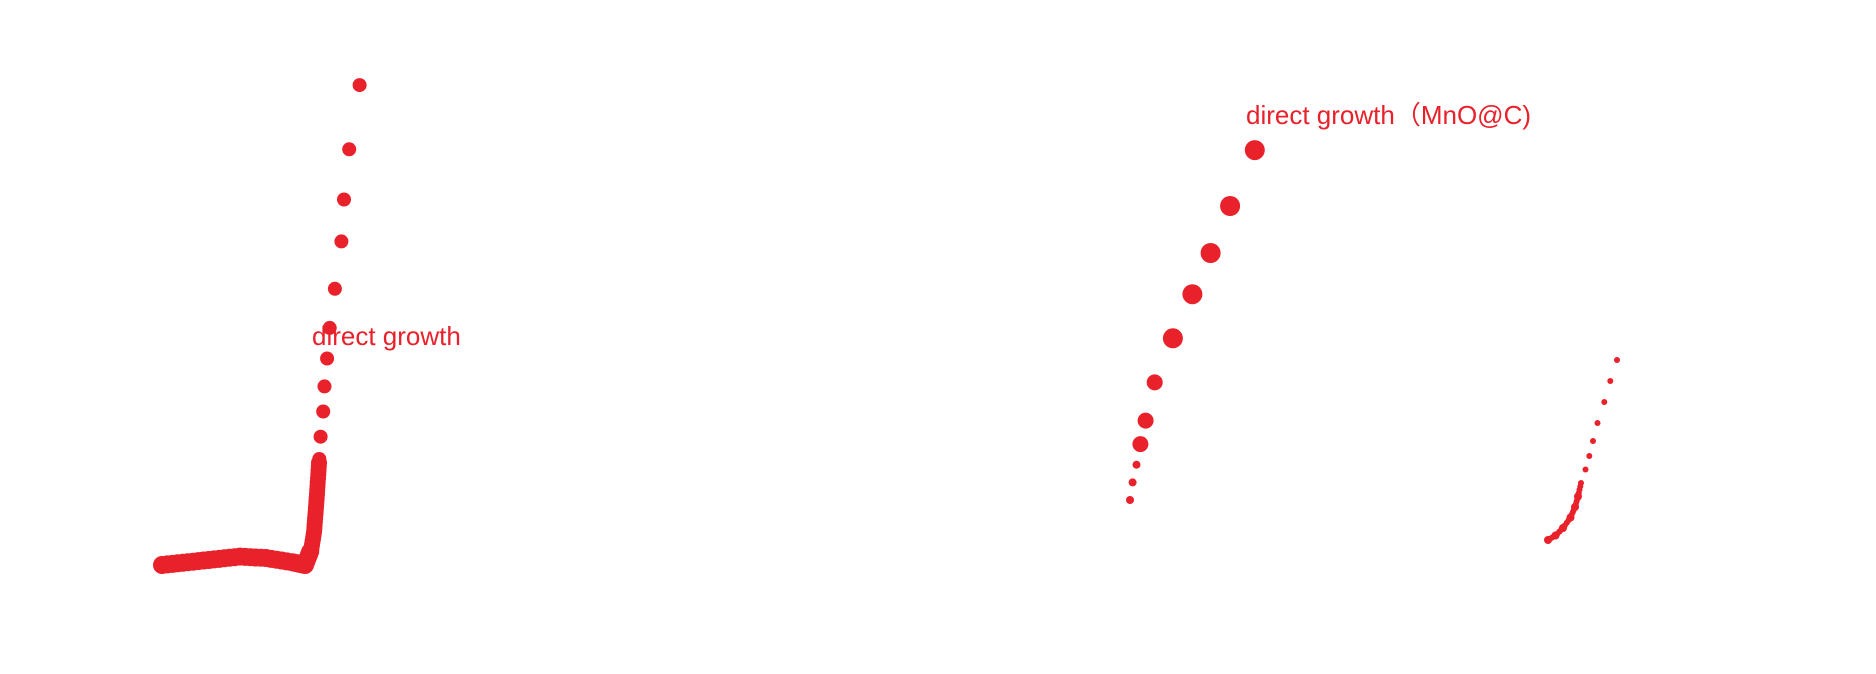 The width and height of the screenshot is (1876, 674). What do you see at coordinates (386, 336) in the screenshot?
I see `annotation-direct-growth: direct growth` at bounding box center [386, 336].